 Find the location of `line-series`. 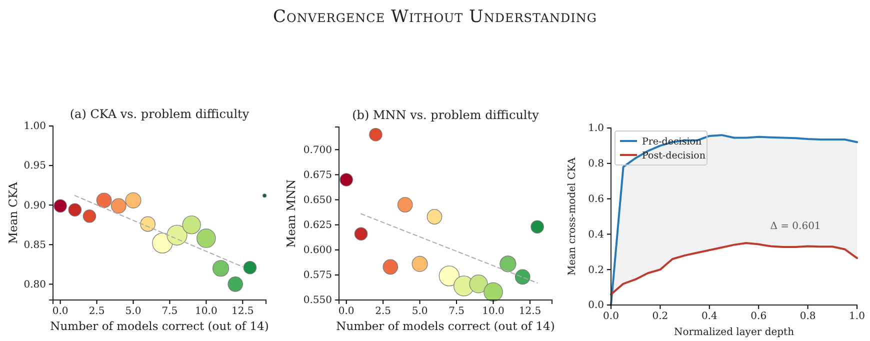

line-series is located at coordinates (734, 269).